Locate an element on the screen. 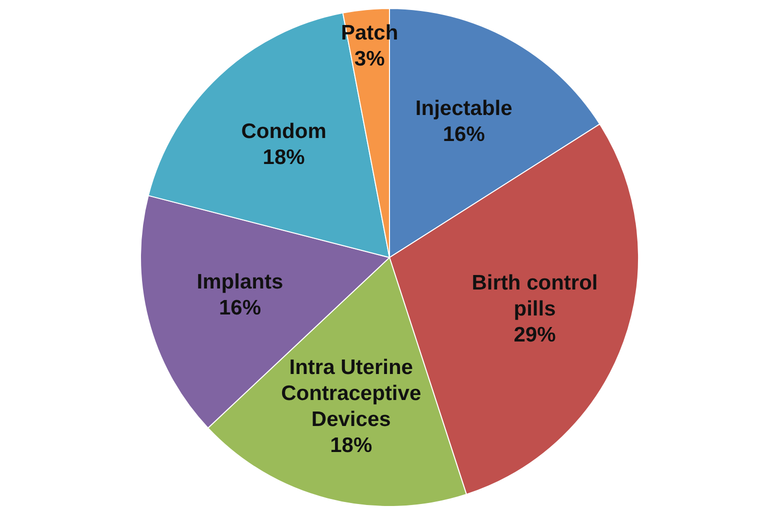 The image size is (779, 515). slice-label: Injectable is located at coordinates (463, 108).